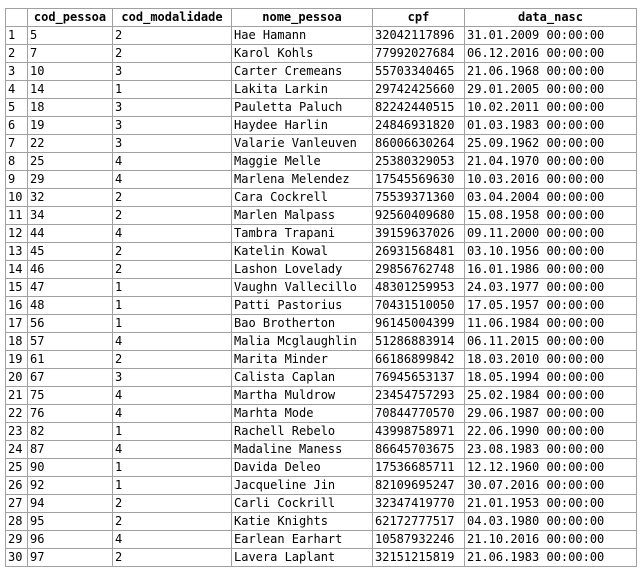 The image size is (640, 572). I want to click on cpf-cell: 51286883914, so click(418, 341).